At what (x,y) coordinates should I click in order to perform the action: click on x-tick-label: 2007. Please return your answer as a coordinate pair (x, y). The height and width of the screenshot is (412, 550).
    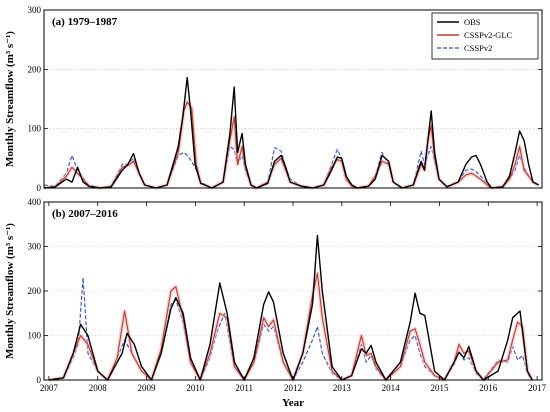
    Looking at the image, I should click on (49, 388).